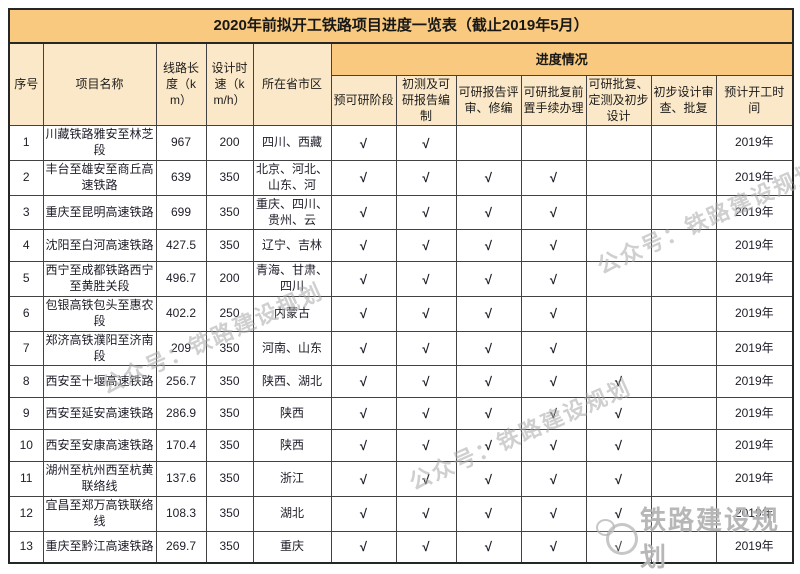 Image resolution: width=800 pixels, height=574 pixels. Describe the element at coordinates (292, 382) in the screenshot. I see `cell-region: 陕西、湖北` at that location.